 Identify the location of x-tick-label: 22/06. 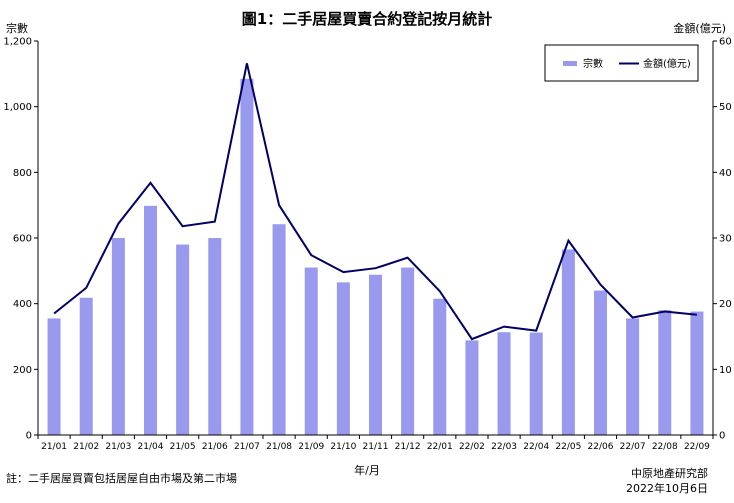
(601, 447).